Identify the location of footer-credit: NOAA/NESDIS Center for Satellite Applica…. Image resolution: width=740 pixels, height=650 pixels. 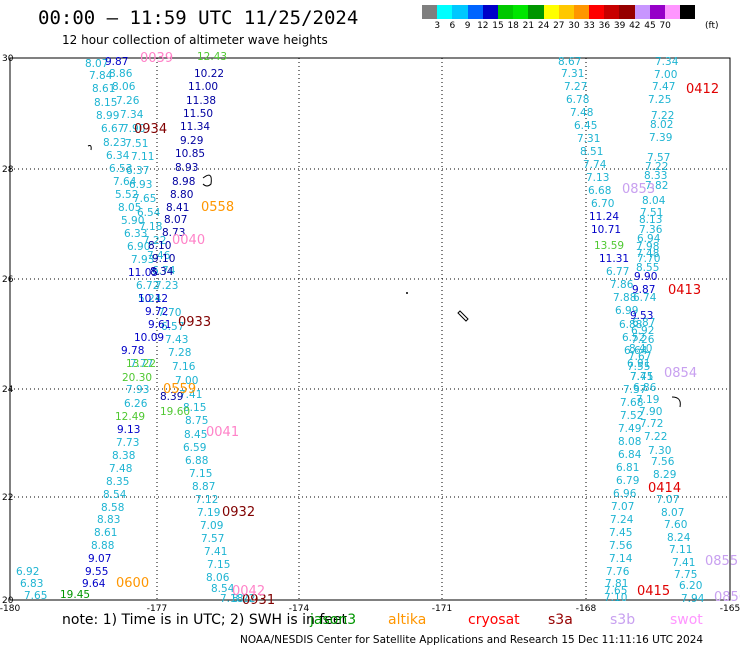
(472, 640).